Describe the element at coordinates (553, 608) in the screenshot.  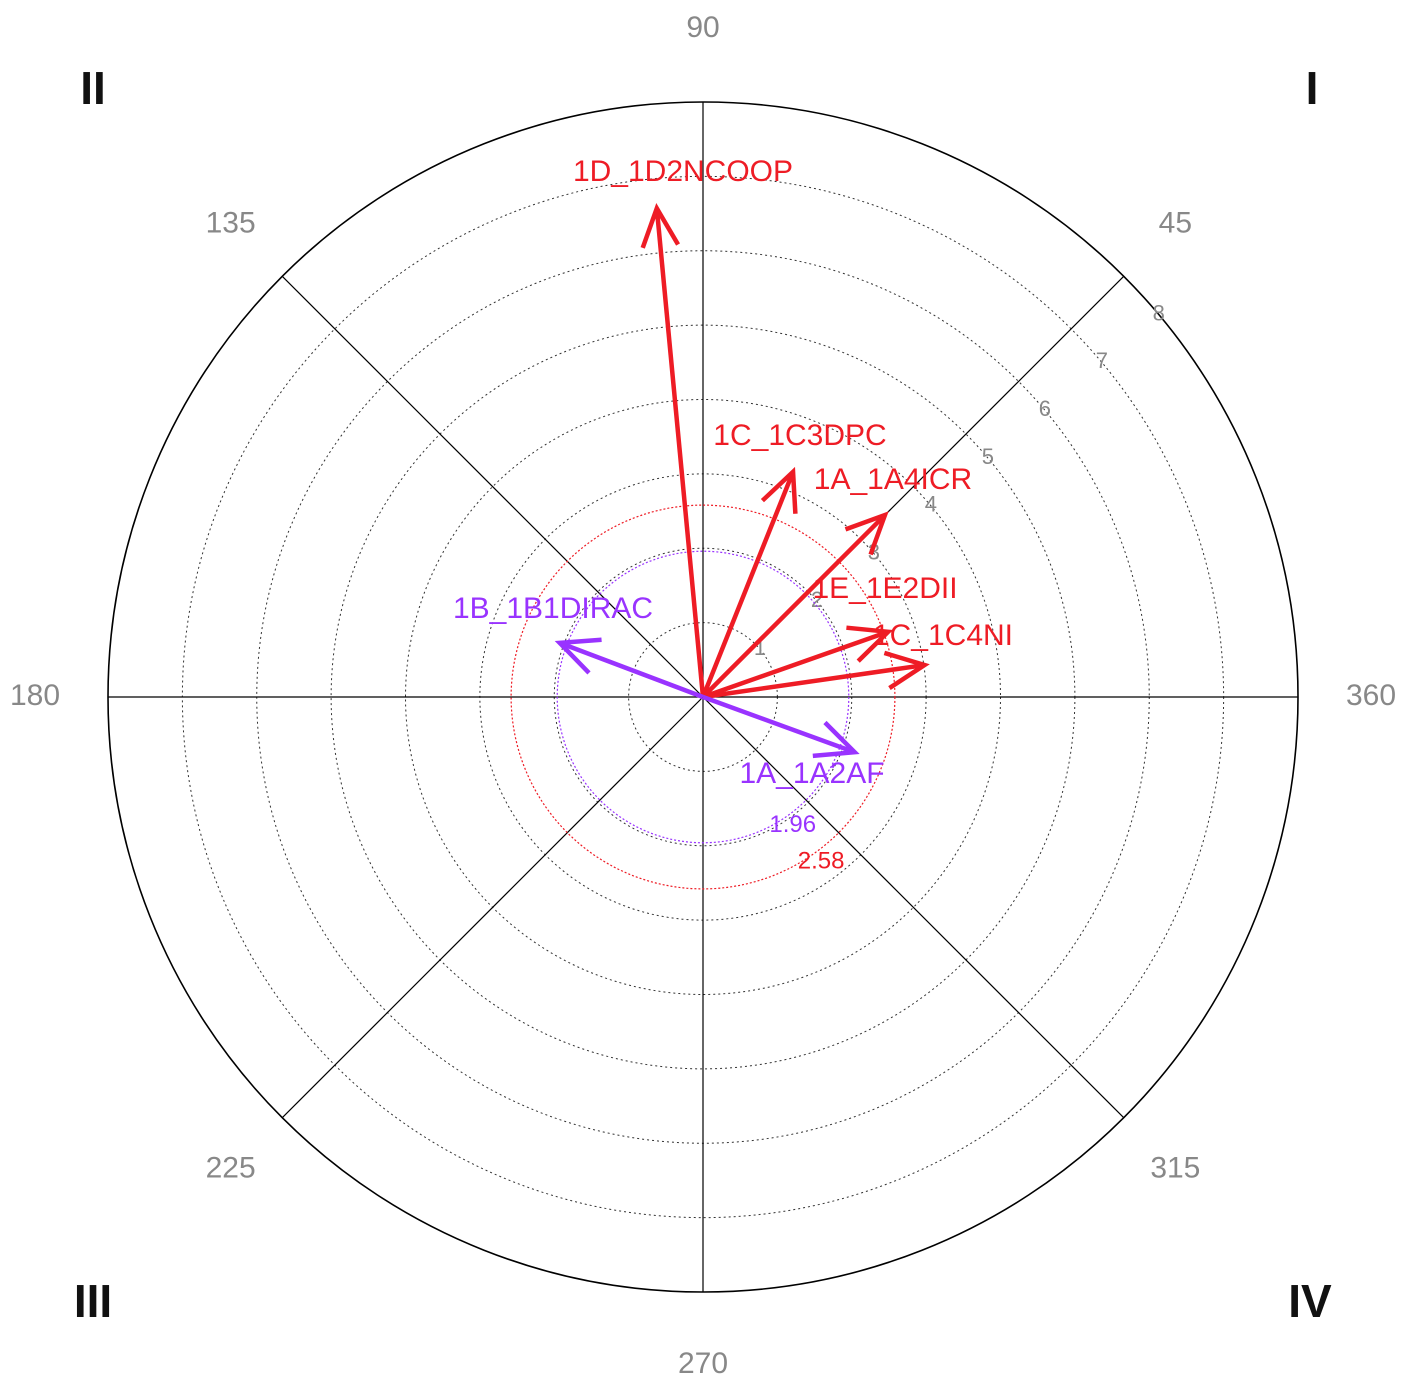
I see `vector-label: 1B_1B1DIRAC` at that location.